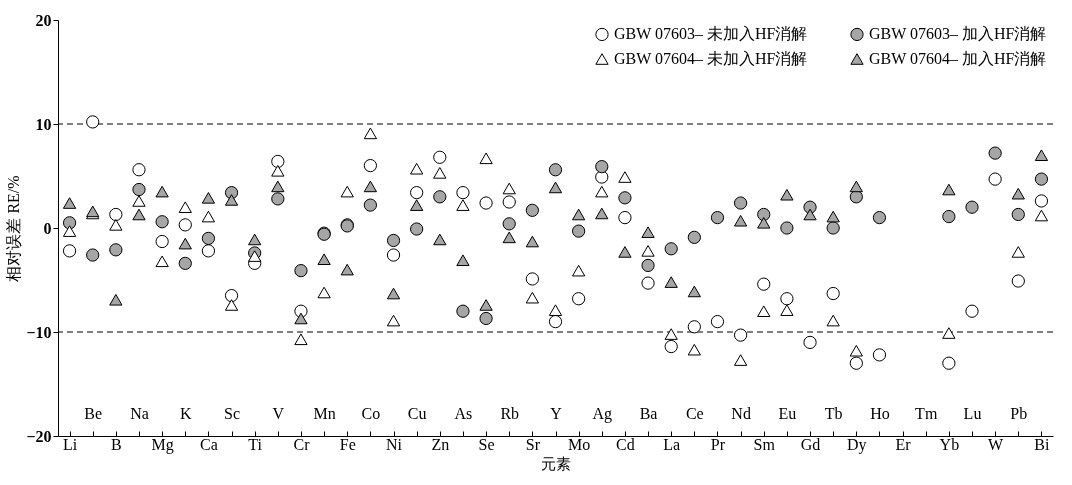 The image size is (1072, 485). I want to click on y-tick-label: 10, so click(43, 124).